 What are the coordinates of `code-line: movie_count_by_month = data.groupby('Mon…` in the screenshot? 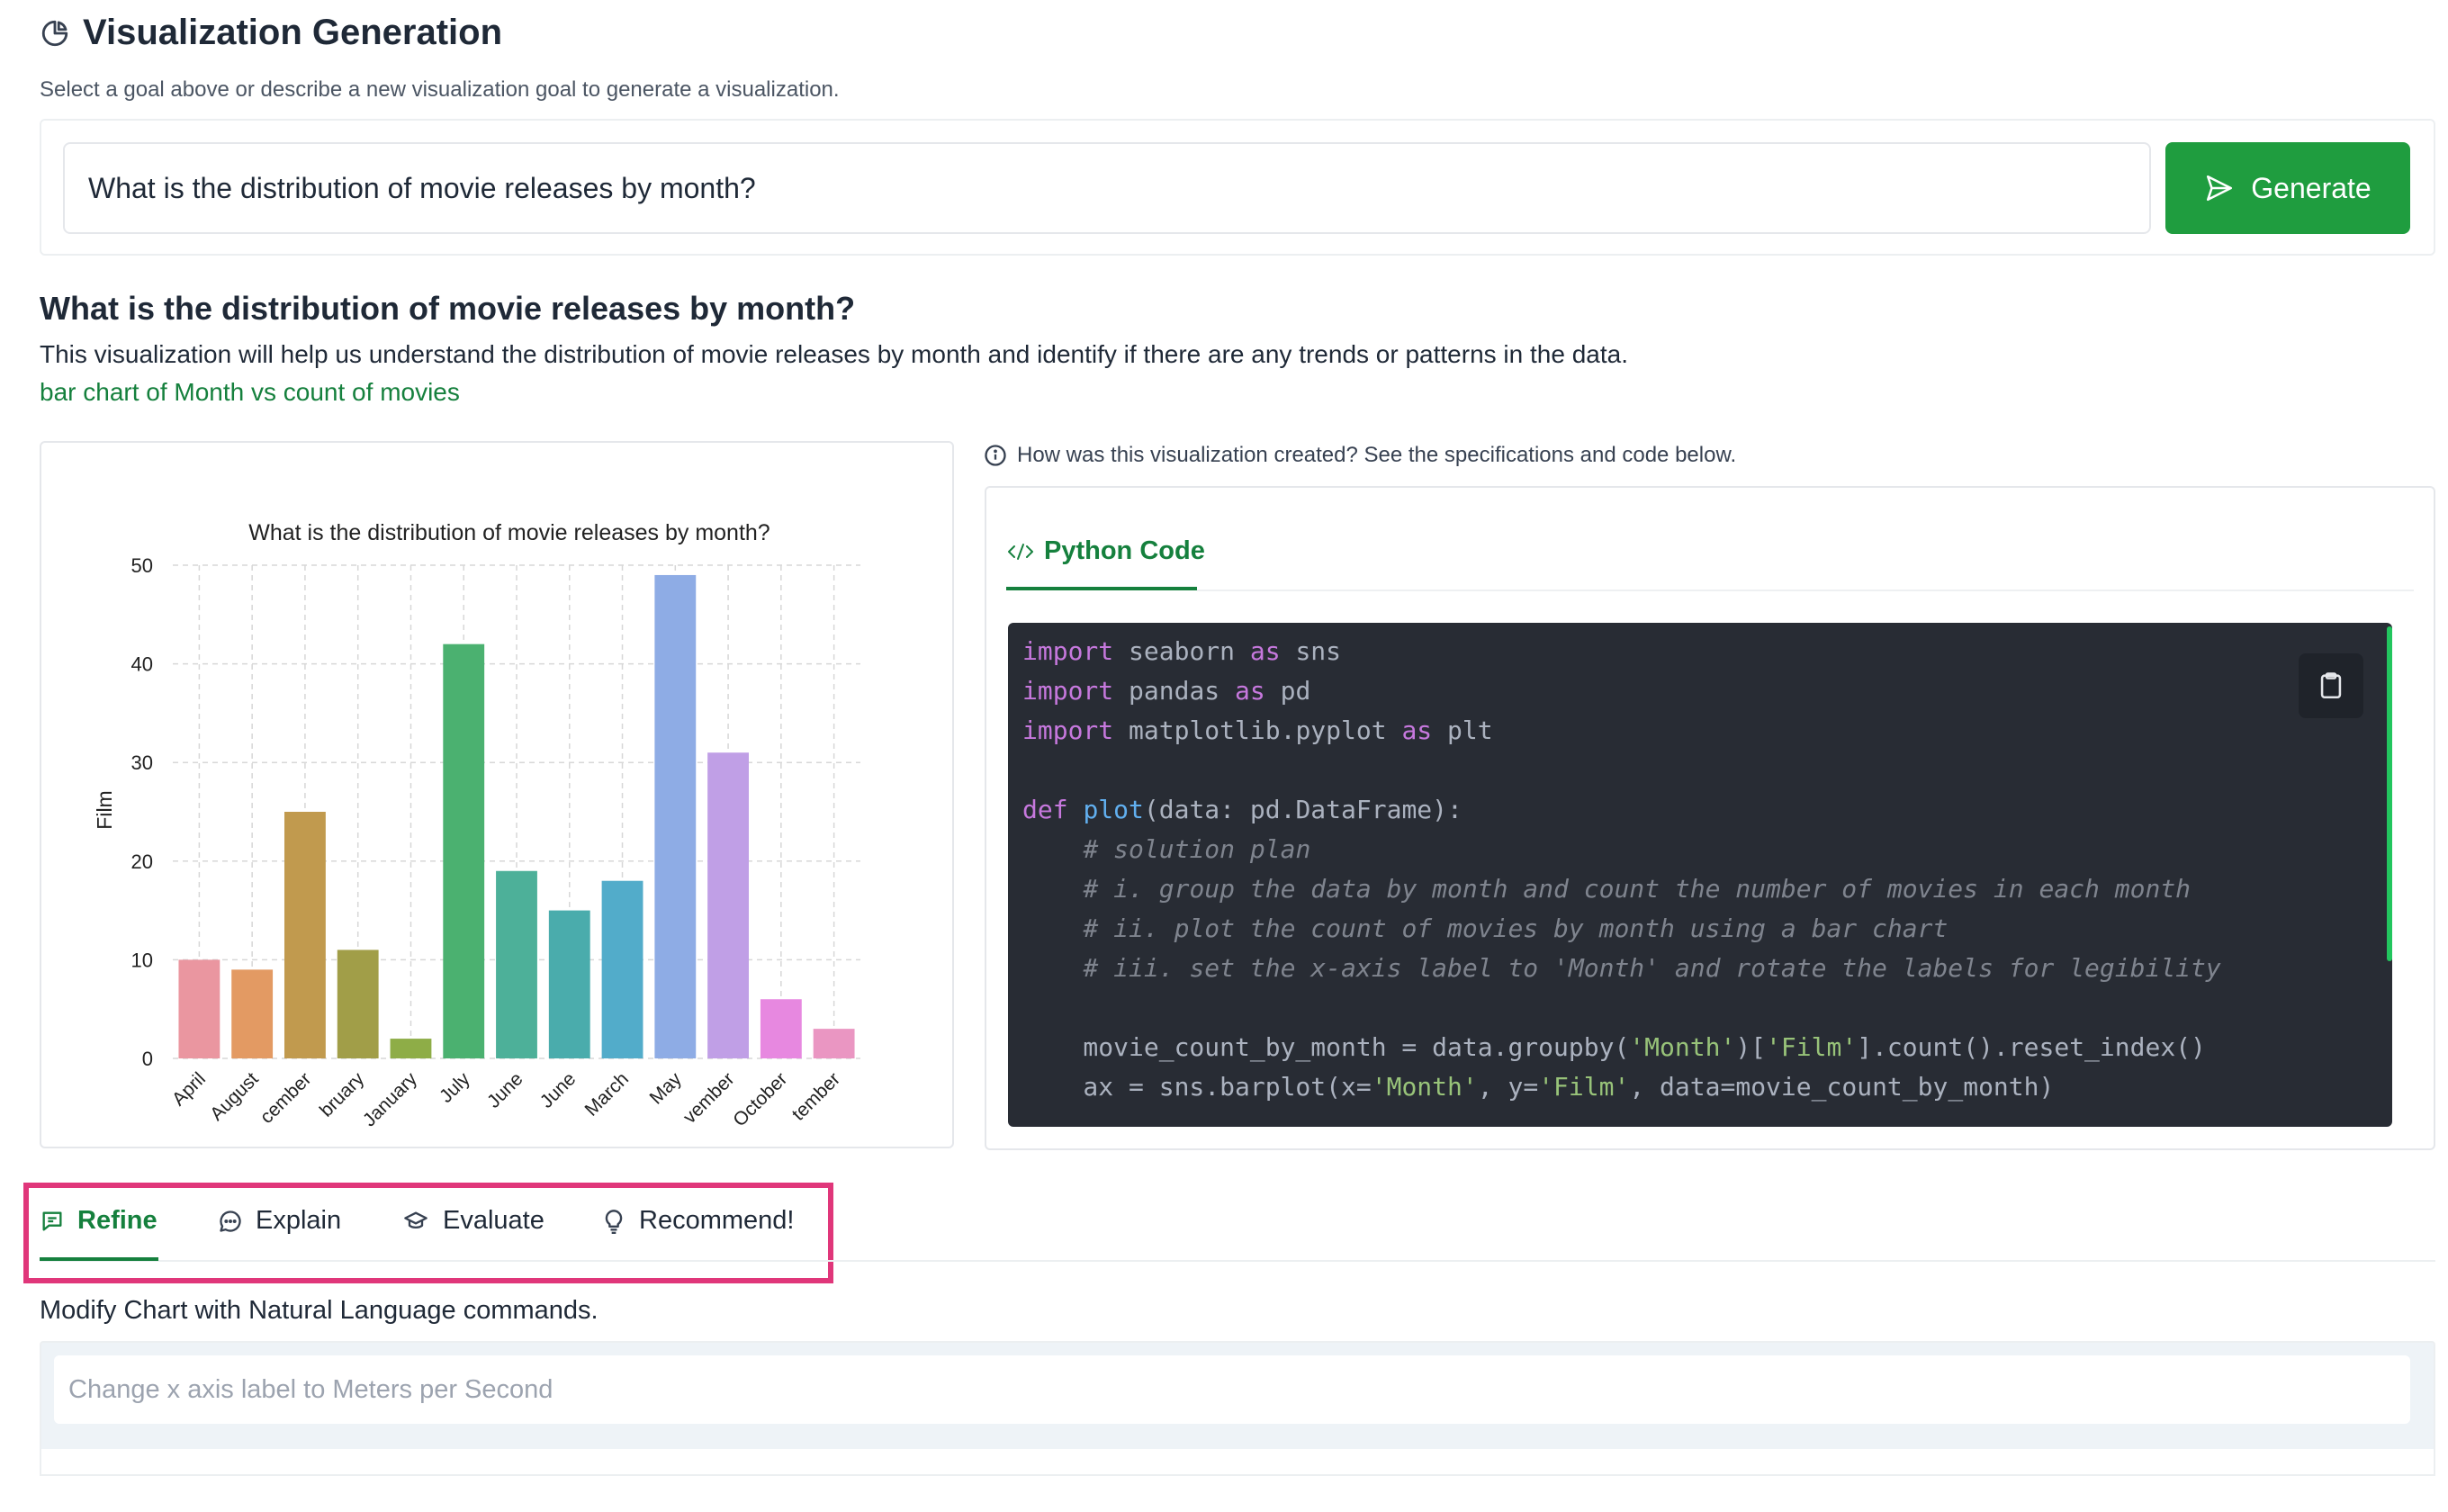 It's located at (1614, 1047).